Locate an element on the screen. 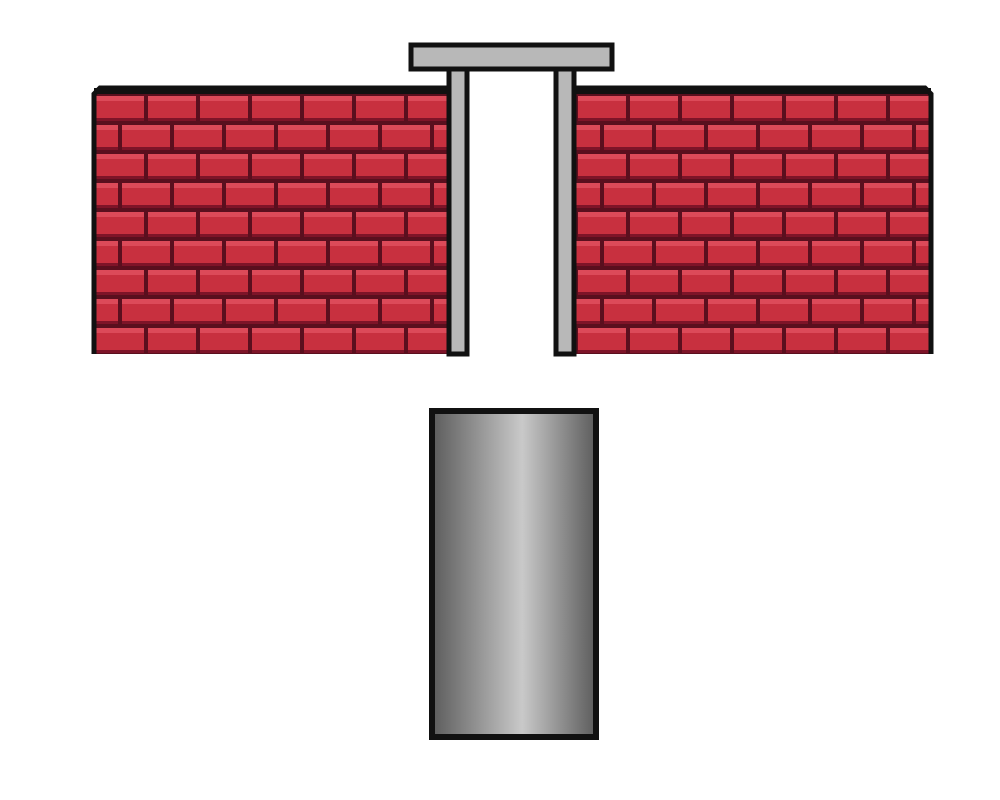 Image resolution: width=1000 pixels, height=800 pixels. frame-lintel is located at coordinates (511, 57).